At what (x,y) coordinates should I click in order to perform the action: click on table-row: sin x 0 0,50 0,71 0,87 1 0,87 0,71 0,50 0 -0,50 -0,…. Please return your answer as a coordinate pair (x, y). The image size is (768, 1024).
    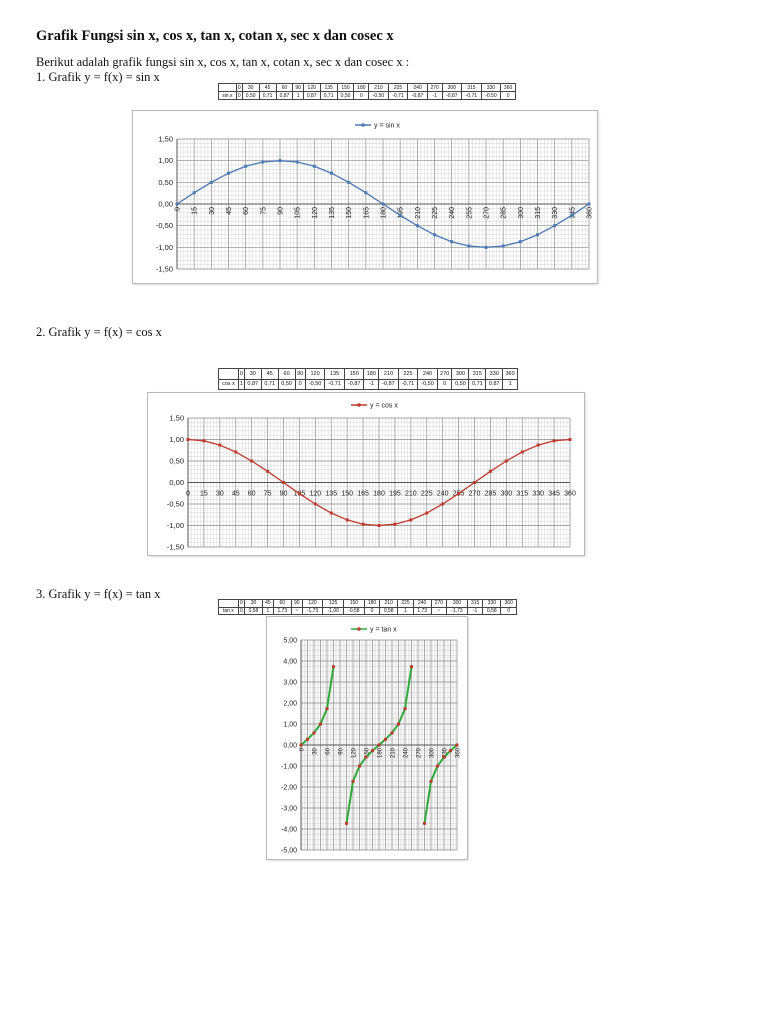
    Looking at the image, I should click on (367, 95).